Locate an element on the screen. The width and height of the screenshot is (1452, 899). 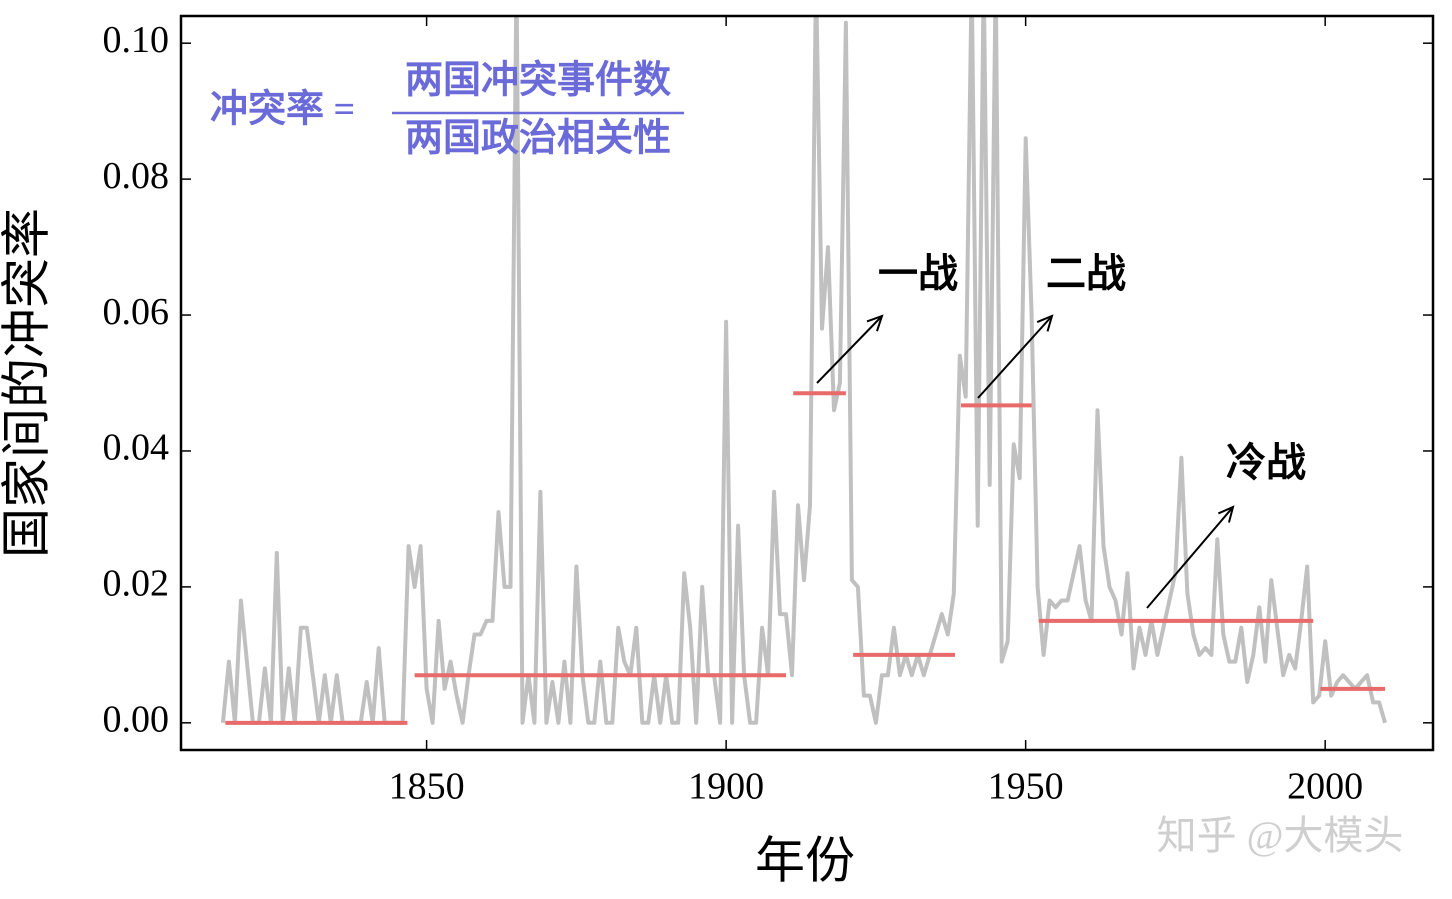
y-tick-label: 0.06 is located at coordinates (136, 312).